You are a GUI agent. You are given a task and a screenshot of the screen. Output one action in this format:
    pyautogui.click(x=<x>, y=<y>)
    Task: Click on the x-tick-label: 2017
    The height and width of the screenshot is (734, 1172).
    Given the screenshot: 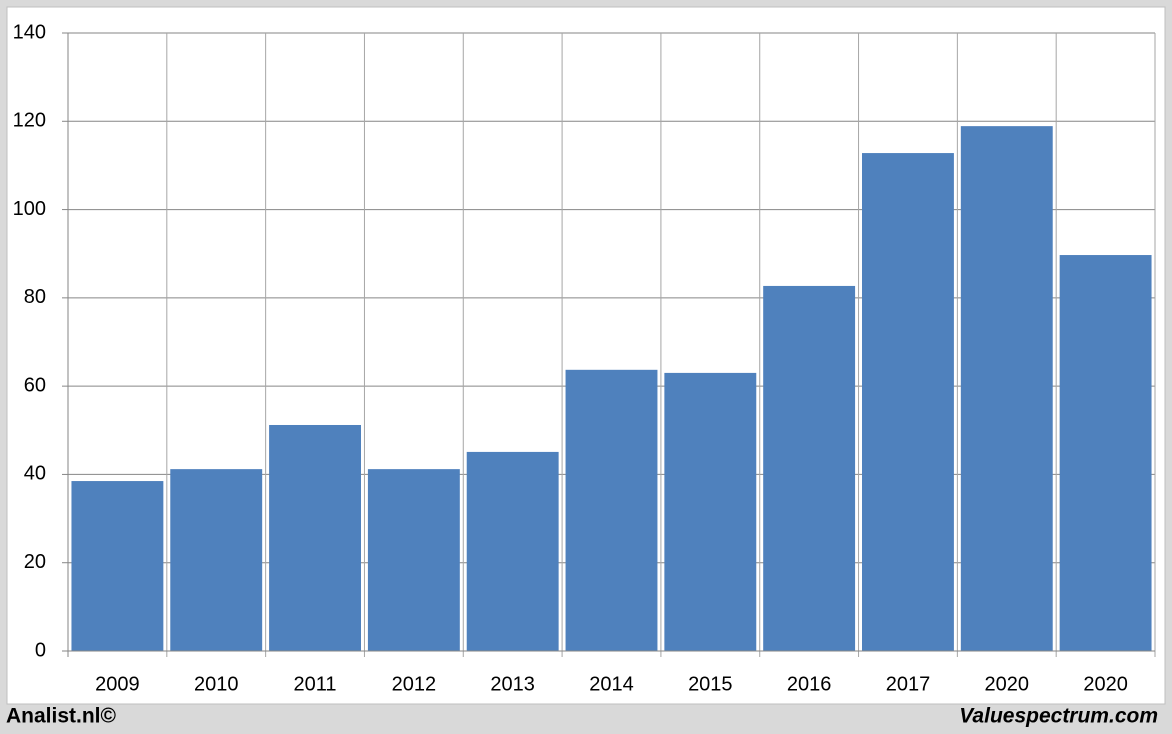 What is the action you would take?
    pyautogui.click(x=908, y=684)
    